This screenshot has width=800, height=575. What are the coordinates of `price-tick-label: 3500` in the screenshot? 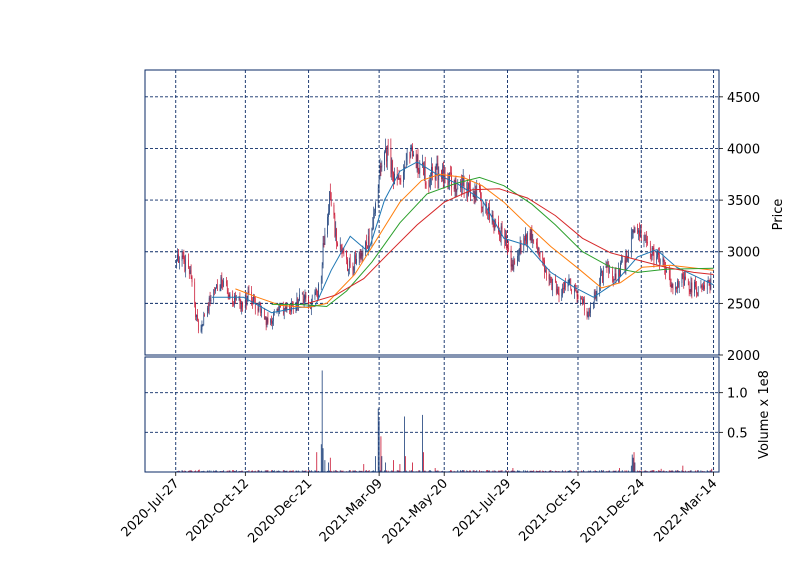 It's located at (743, 201).